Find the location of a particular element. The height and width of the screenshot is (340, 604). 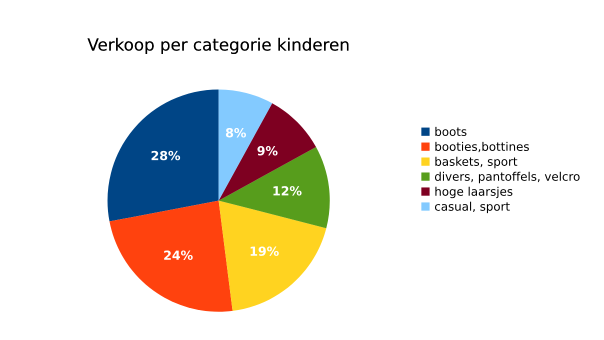

legend-label: casual, sport is located at coordinates (472, 208).